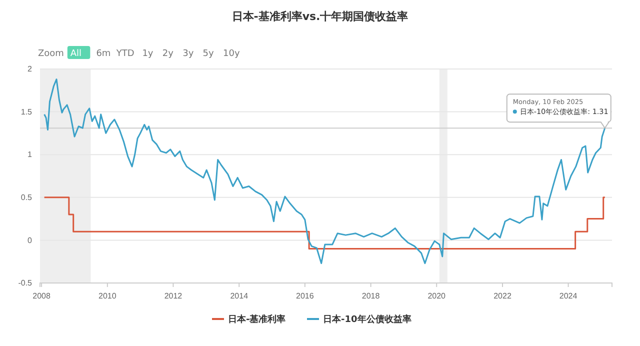 This screenshot has width=640, height=346. I want to click on y-tick-label: 2, so click(30, 69).